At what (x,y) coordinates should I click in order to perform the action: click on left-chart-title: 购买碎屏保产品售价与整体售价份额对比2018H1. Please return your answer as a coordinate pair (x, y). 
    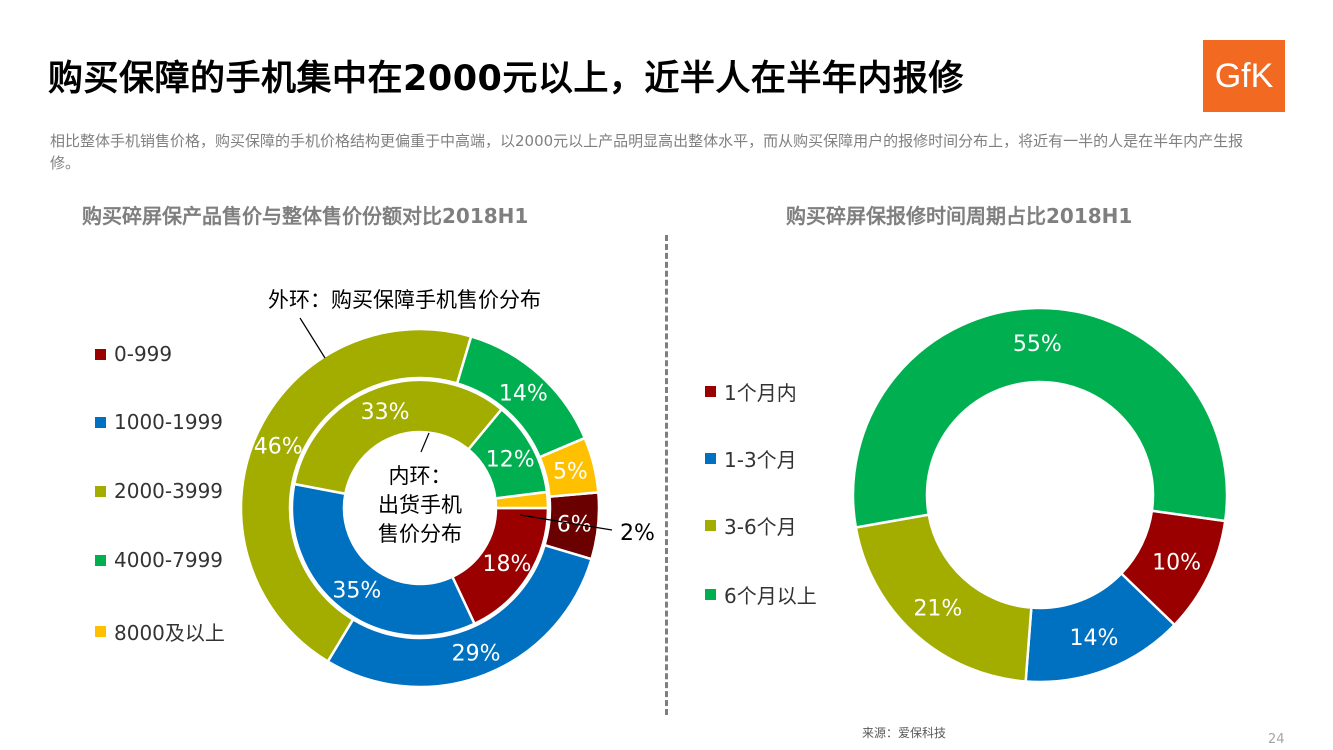
    Looking at the image, I should click on (305, 216).